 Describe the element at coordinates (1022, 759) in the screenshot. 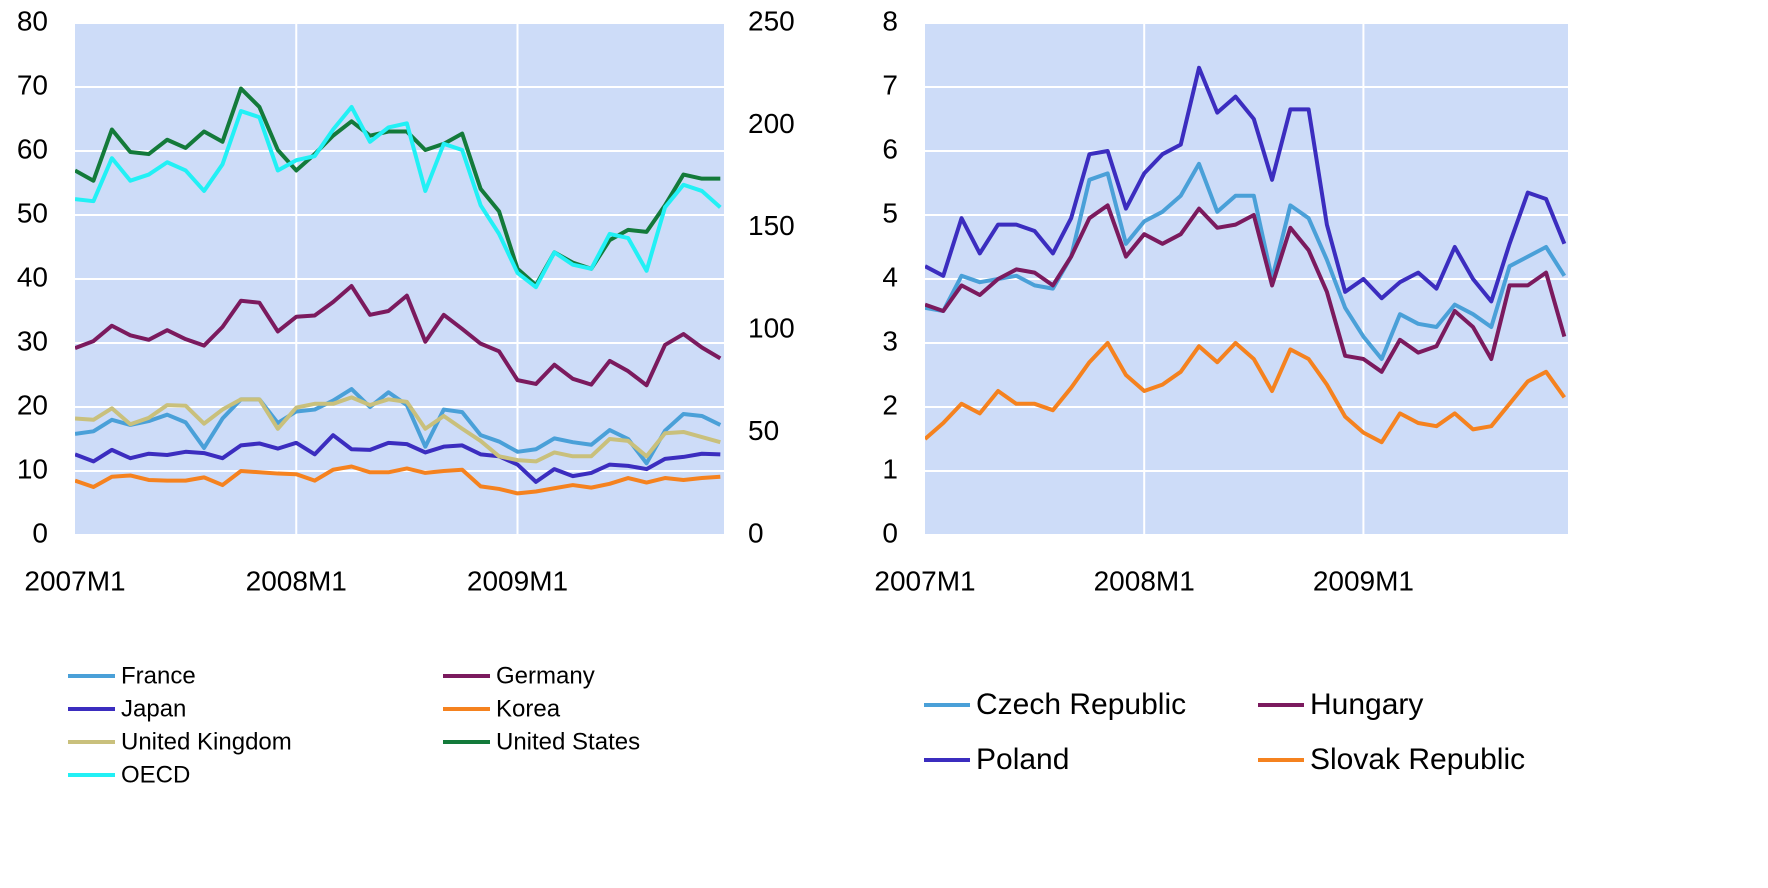

I see `legend-label: Poland` at that location.